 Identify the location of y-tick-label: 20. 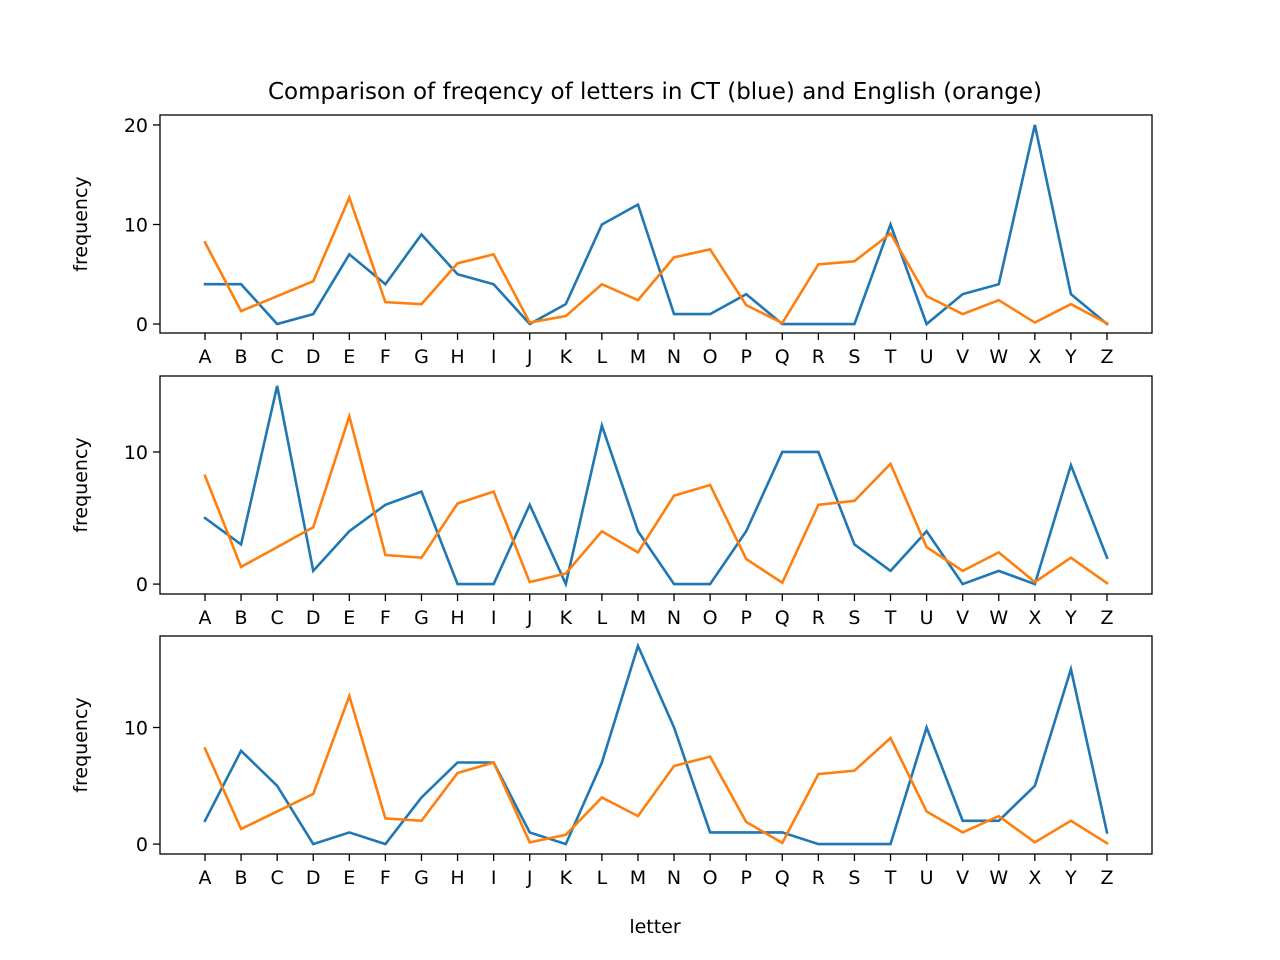
(136, 126).